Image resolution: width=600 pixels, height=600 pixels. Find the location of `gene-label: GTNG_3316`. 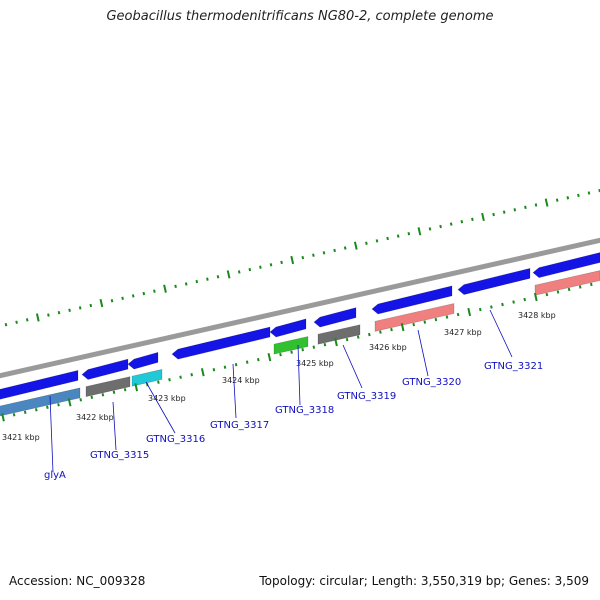

gene-label: GTNG_3316 is located at coordinates (175, 439).